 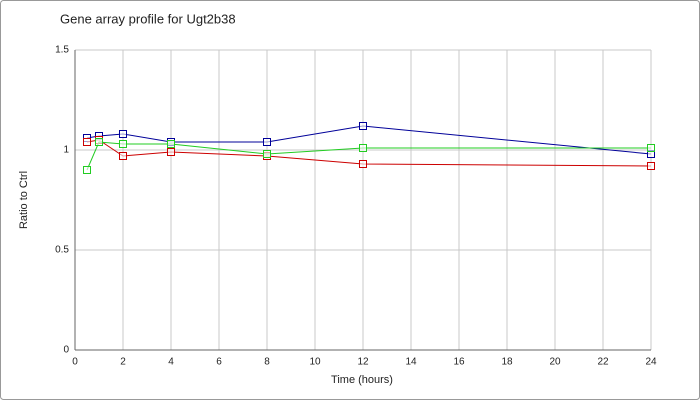 What do you see at coordinates (267, 362) in the screenshot?
I see `x-tick-label: 8` at bounding box center [267, 362].